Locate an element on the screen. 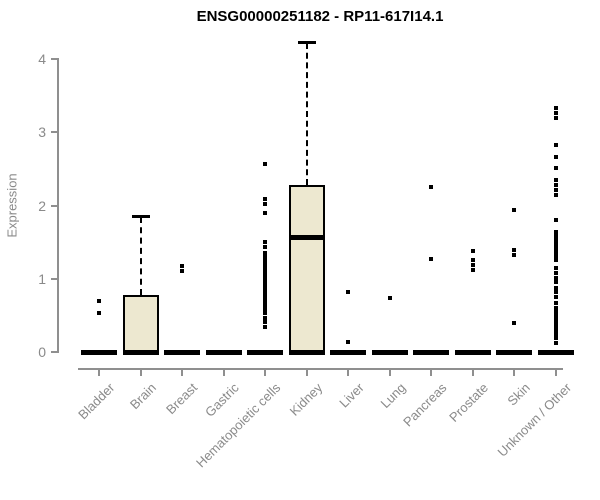 The width and height of the screenshot is (600, 500). y-axis-tick-label: 2 is located at coordinates (42, 205).